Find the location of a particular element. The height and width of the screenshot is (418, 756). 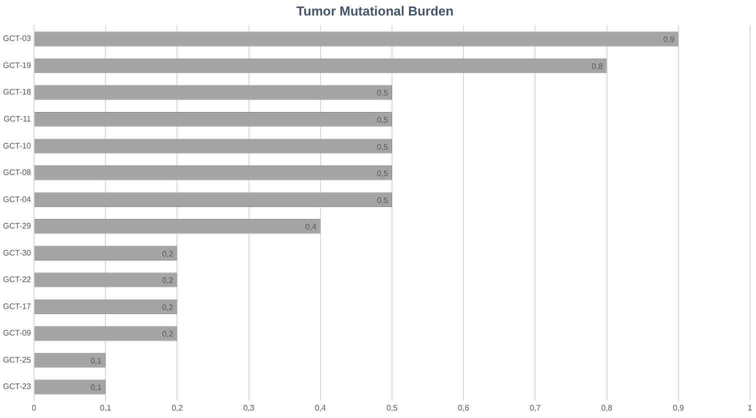

y-tick-label: GCT-17 is located at coordinates (17, 306).